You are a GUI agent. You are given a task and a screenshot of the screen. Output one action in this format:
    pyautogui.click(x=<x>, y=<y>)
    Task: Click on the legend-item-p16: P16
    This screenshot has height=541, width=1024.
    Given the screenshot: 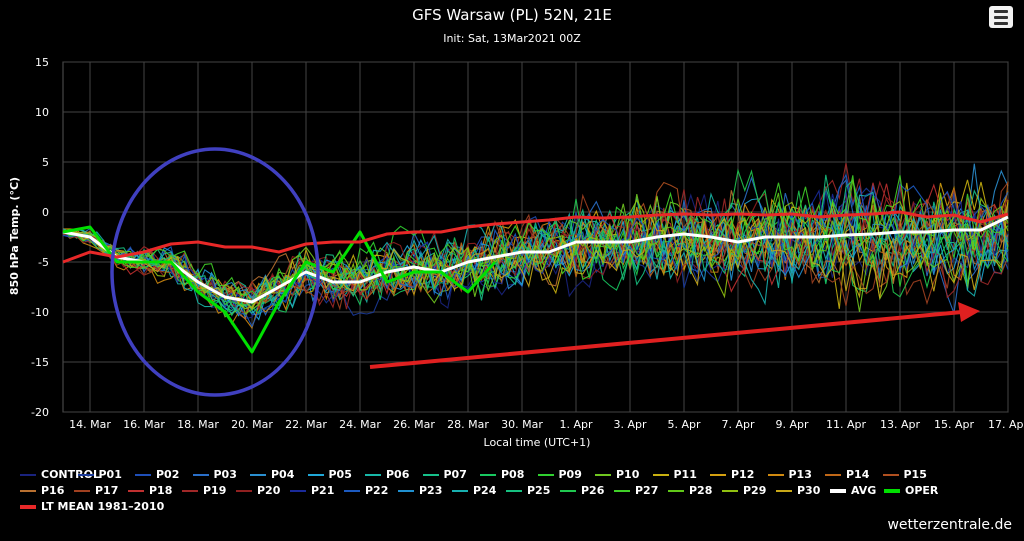 What is the action you would take?
    pyautogui.click(x=42, y=490)
    